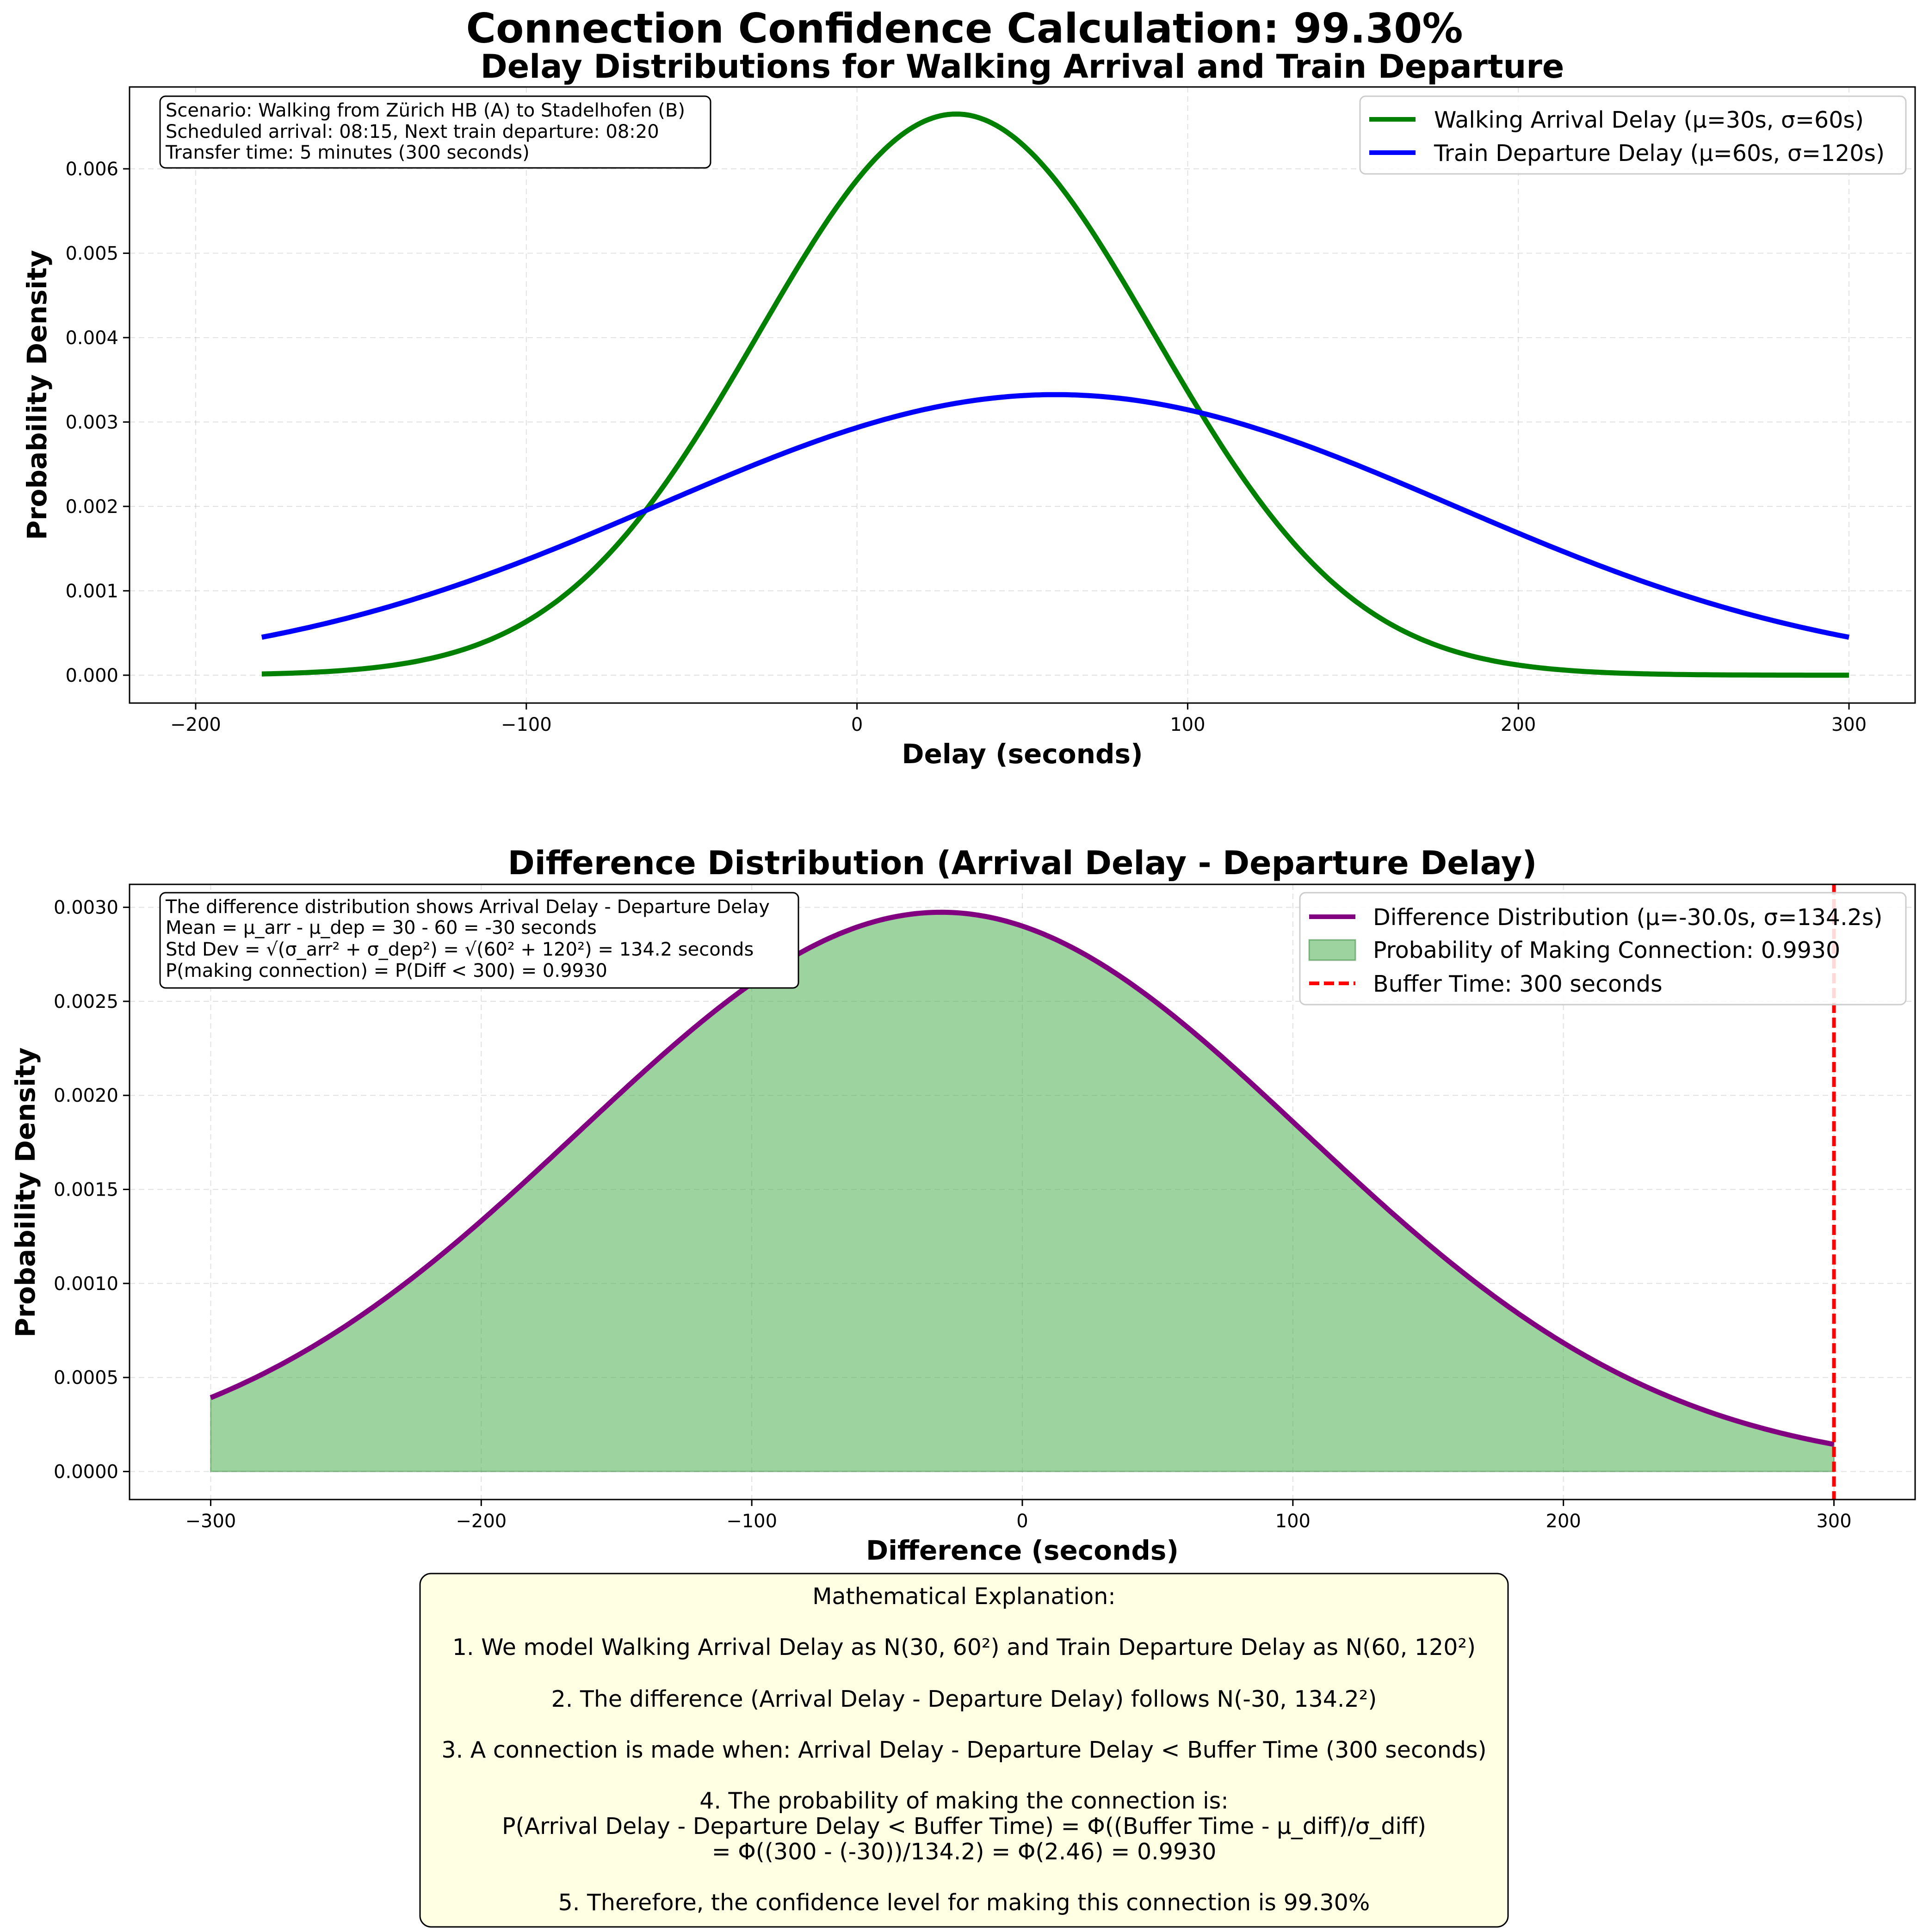 The width and height of the screenshot is (1929, 1932). What do you see at coordinates (1649, 120) in the screenshot?
I see `legend-label-walking: Walking Arrival Delay (μ=30s, σ=60s)` at bounding box center [1649, 120].